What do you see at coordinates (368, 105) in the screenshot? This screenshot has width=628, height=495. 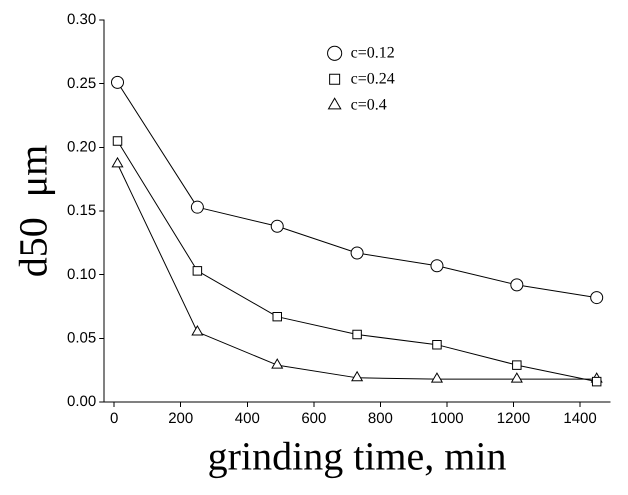 I see `legend-label: c=0.4` at bounding box center [368, 105].